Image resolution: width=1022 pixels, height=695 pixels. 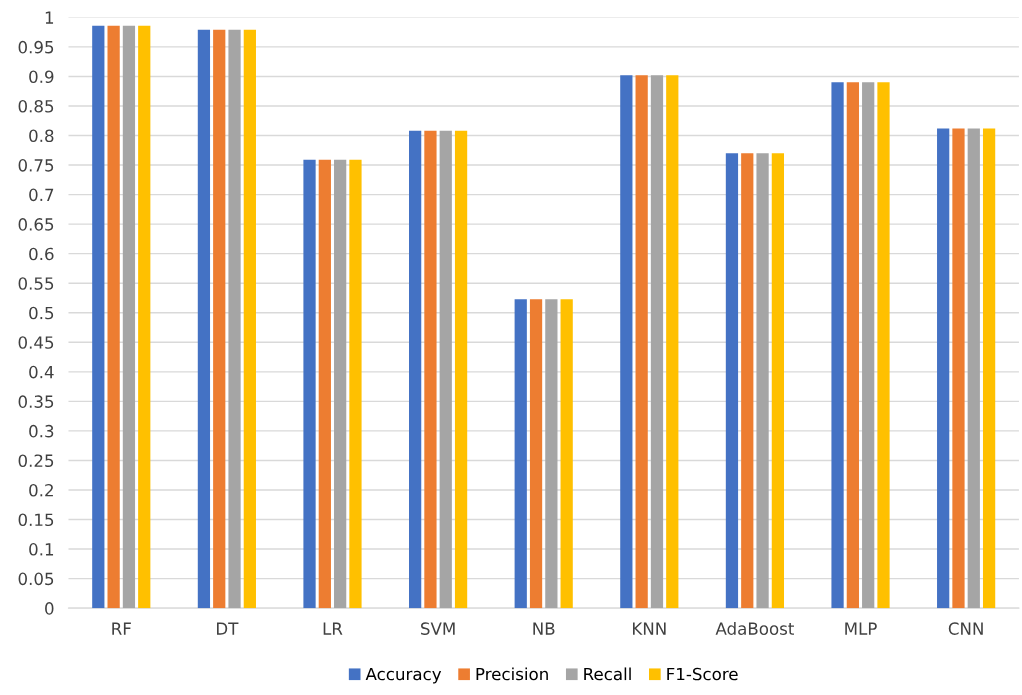 I want to click on y-tick-label: 0.85, so click(x=36, y=106).